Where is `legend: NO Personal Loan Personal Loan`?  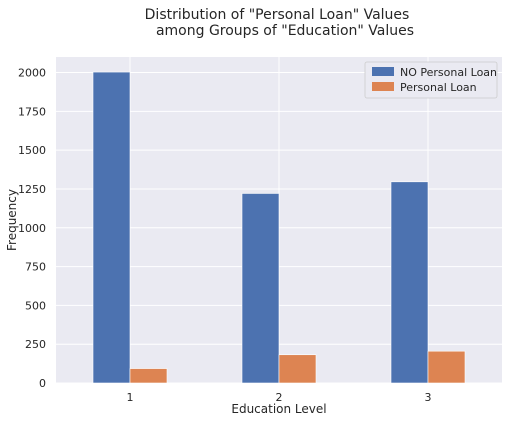
legend: NO Personal Loan Personal Loan is located at coordinates (431, 80).